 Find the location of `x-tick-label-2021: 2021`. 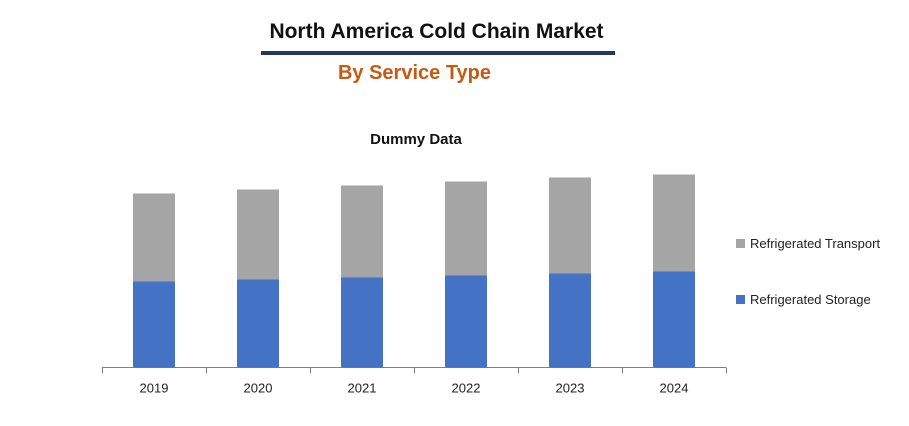

x-tick-label-2021: 2021 is located at coordinates (362, 388).